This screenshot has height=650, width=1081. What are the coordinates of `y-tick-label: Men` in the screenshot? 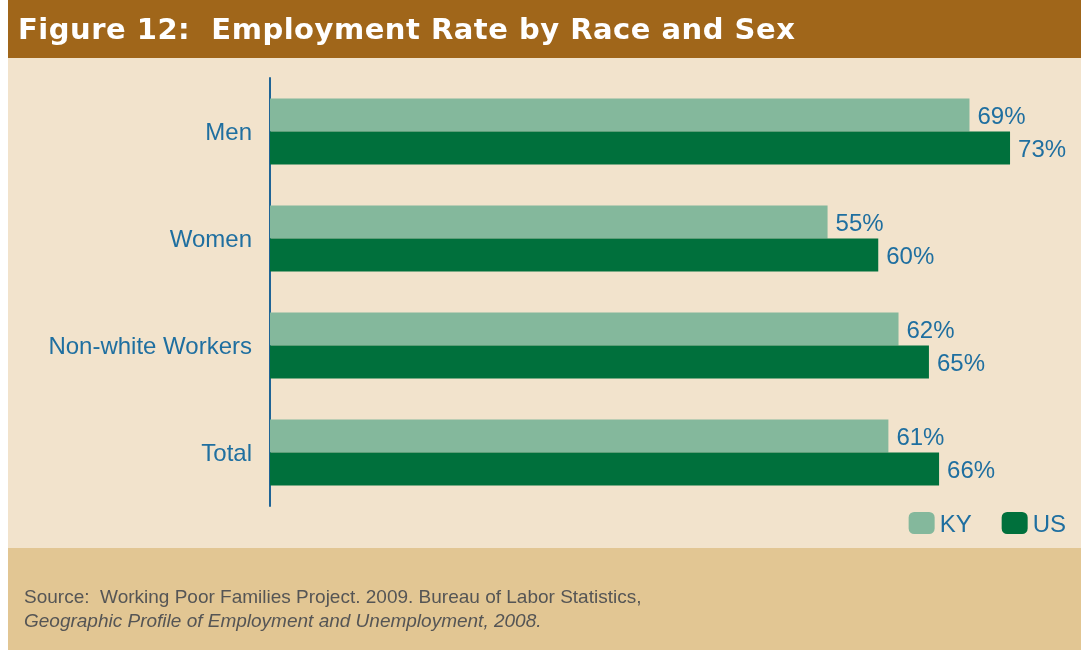 It's located at (228, 131).